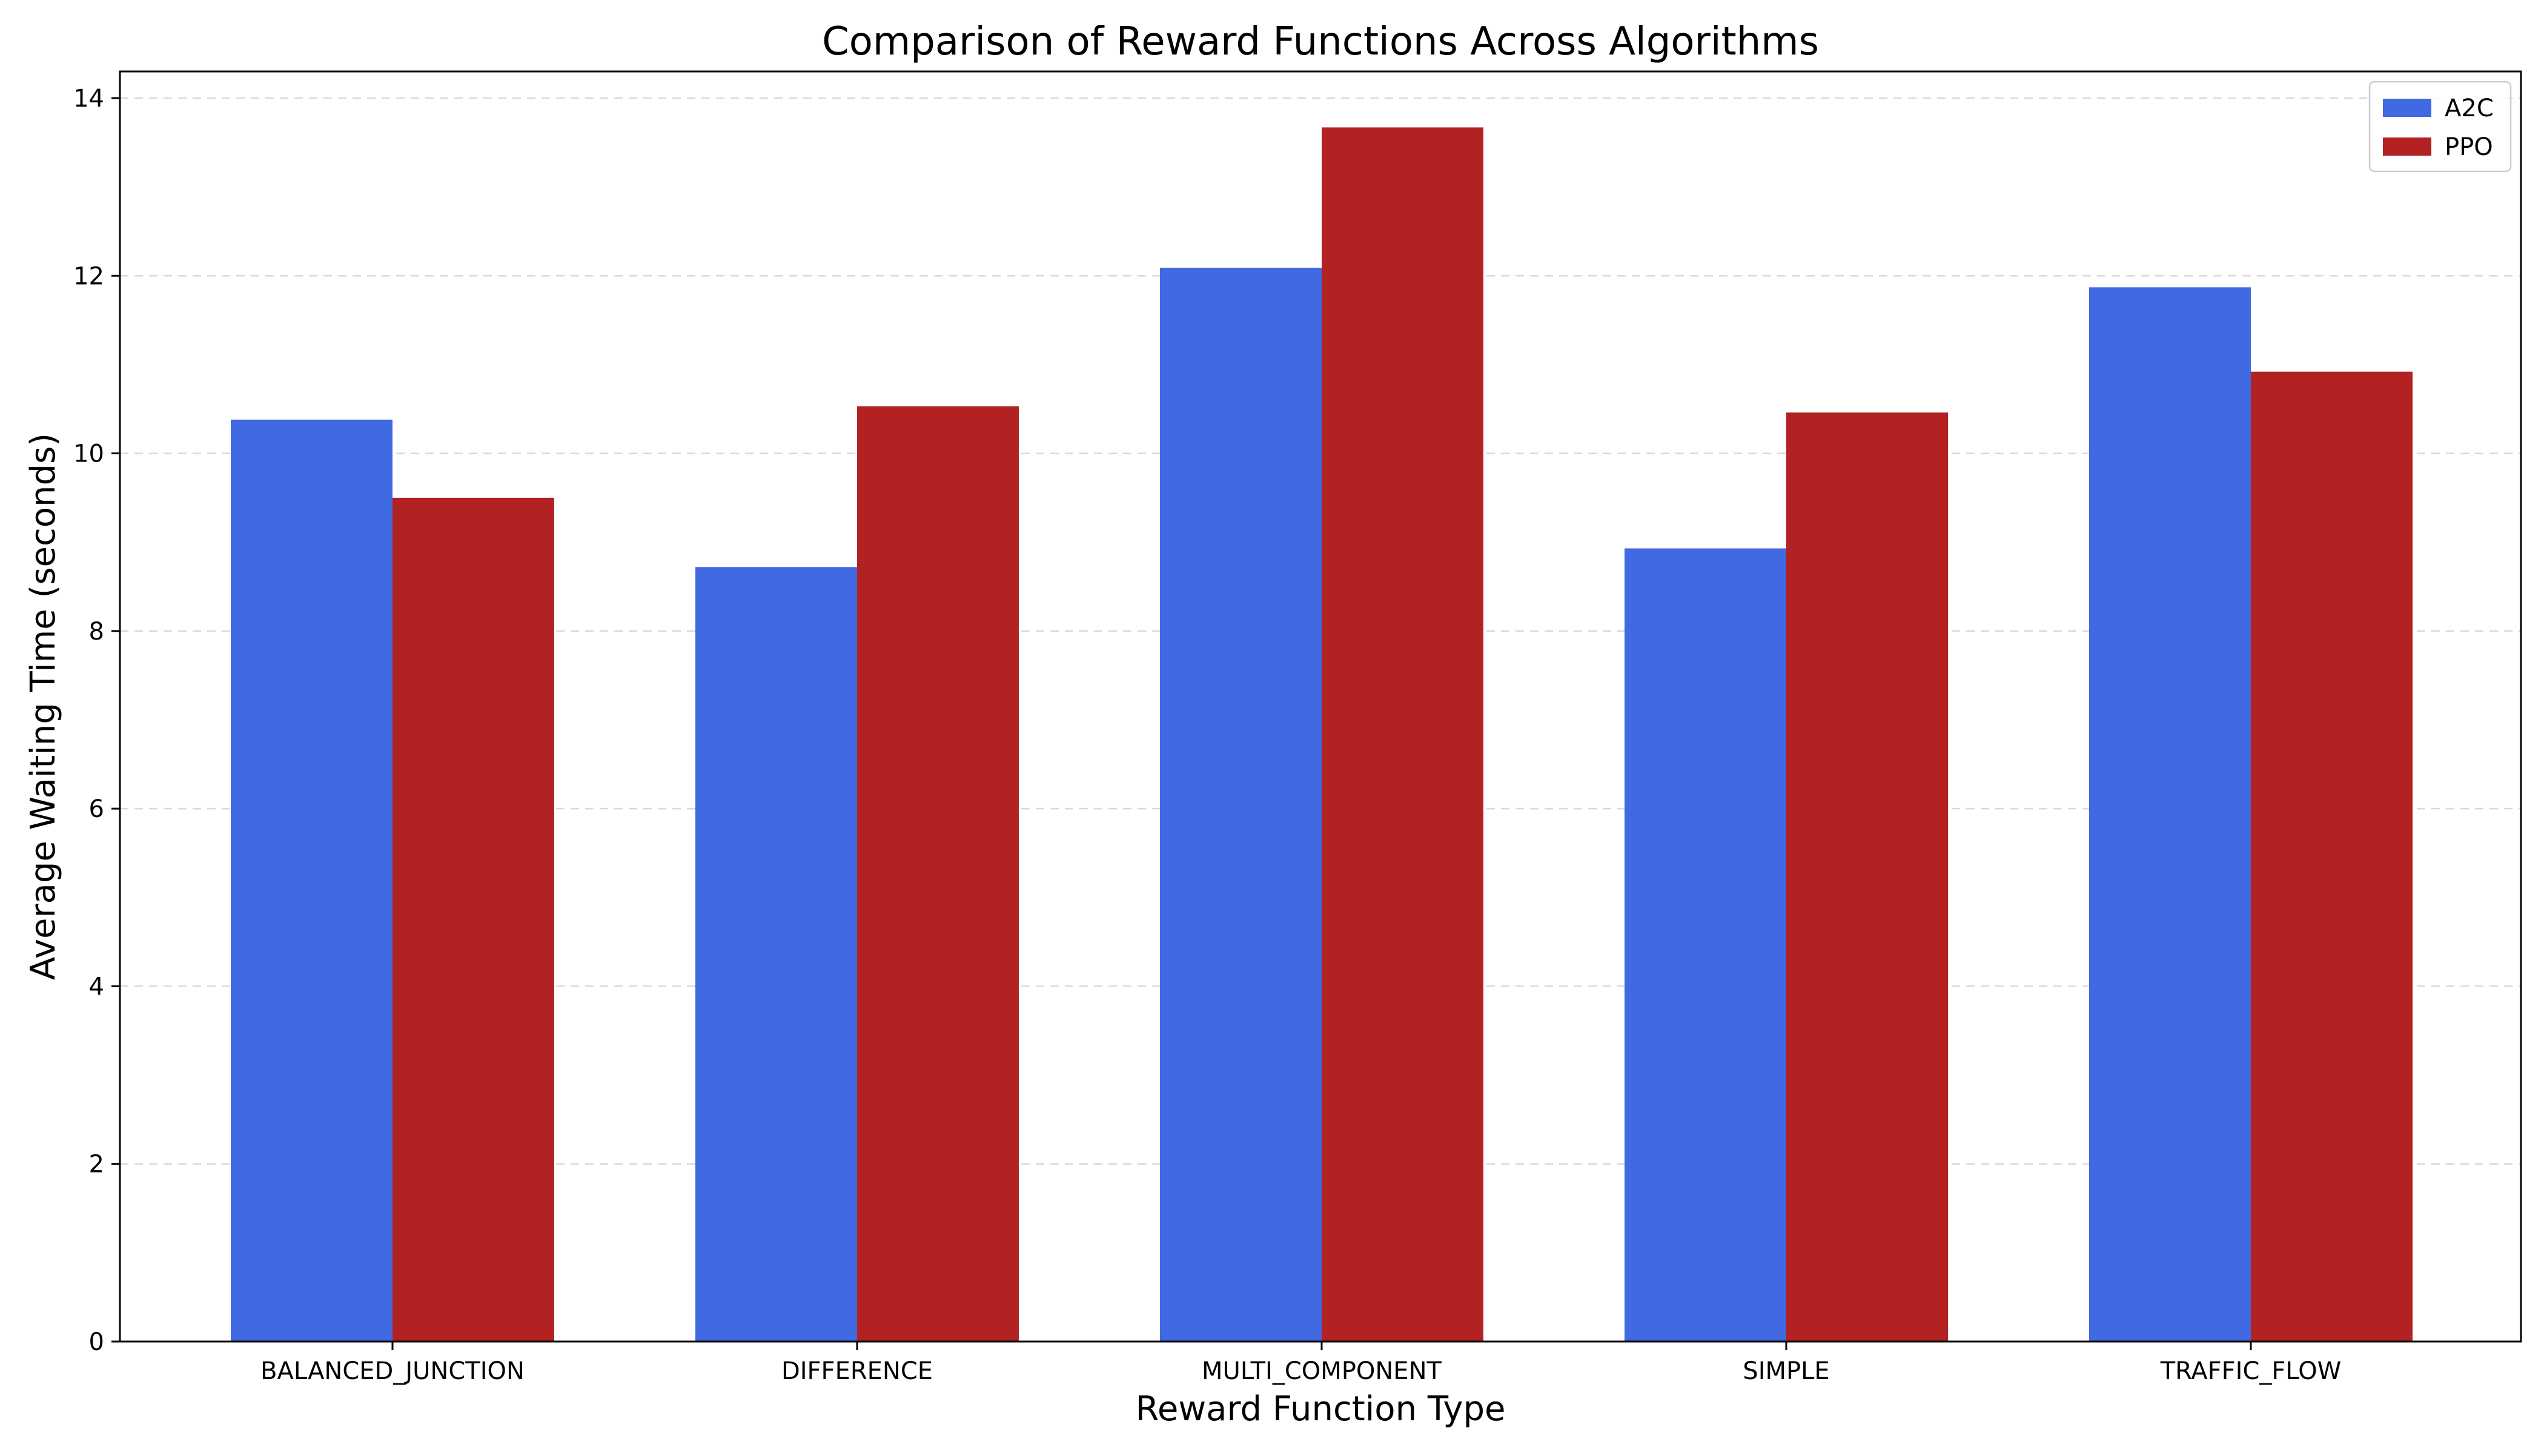 This screenshot has width=2544, height=1456. Describe the element at coordinates (96, 987) in the screenshot. I see `y-tick-label: 4` at that location.